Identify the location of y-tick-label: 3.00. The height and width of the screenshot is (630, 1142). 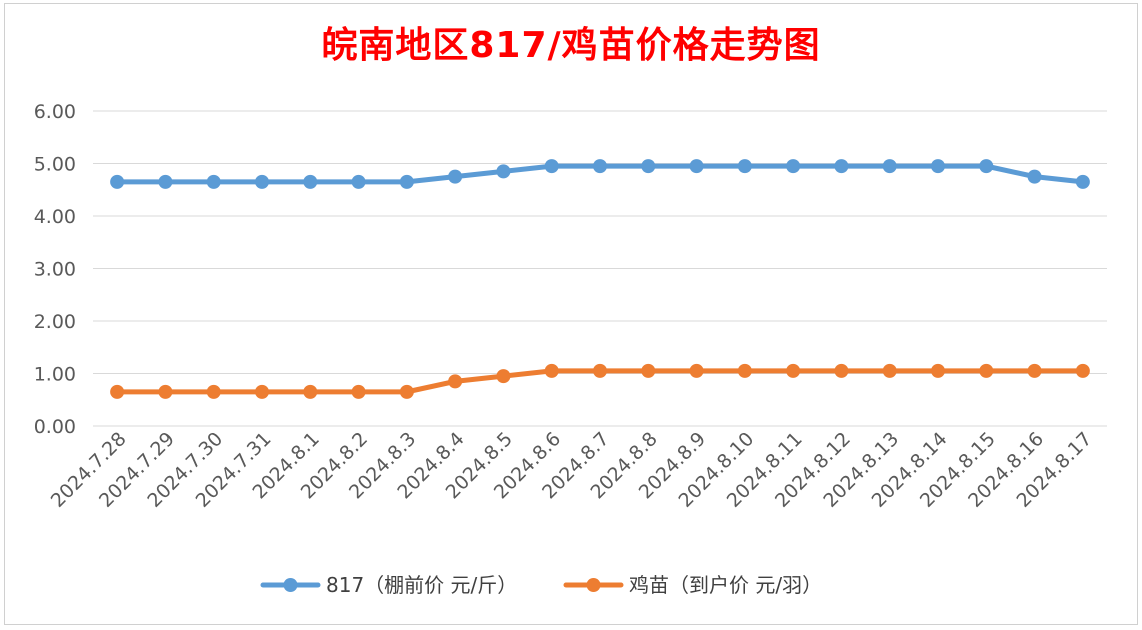
(55, 270).